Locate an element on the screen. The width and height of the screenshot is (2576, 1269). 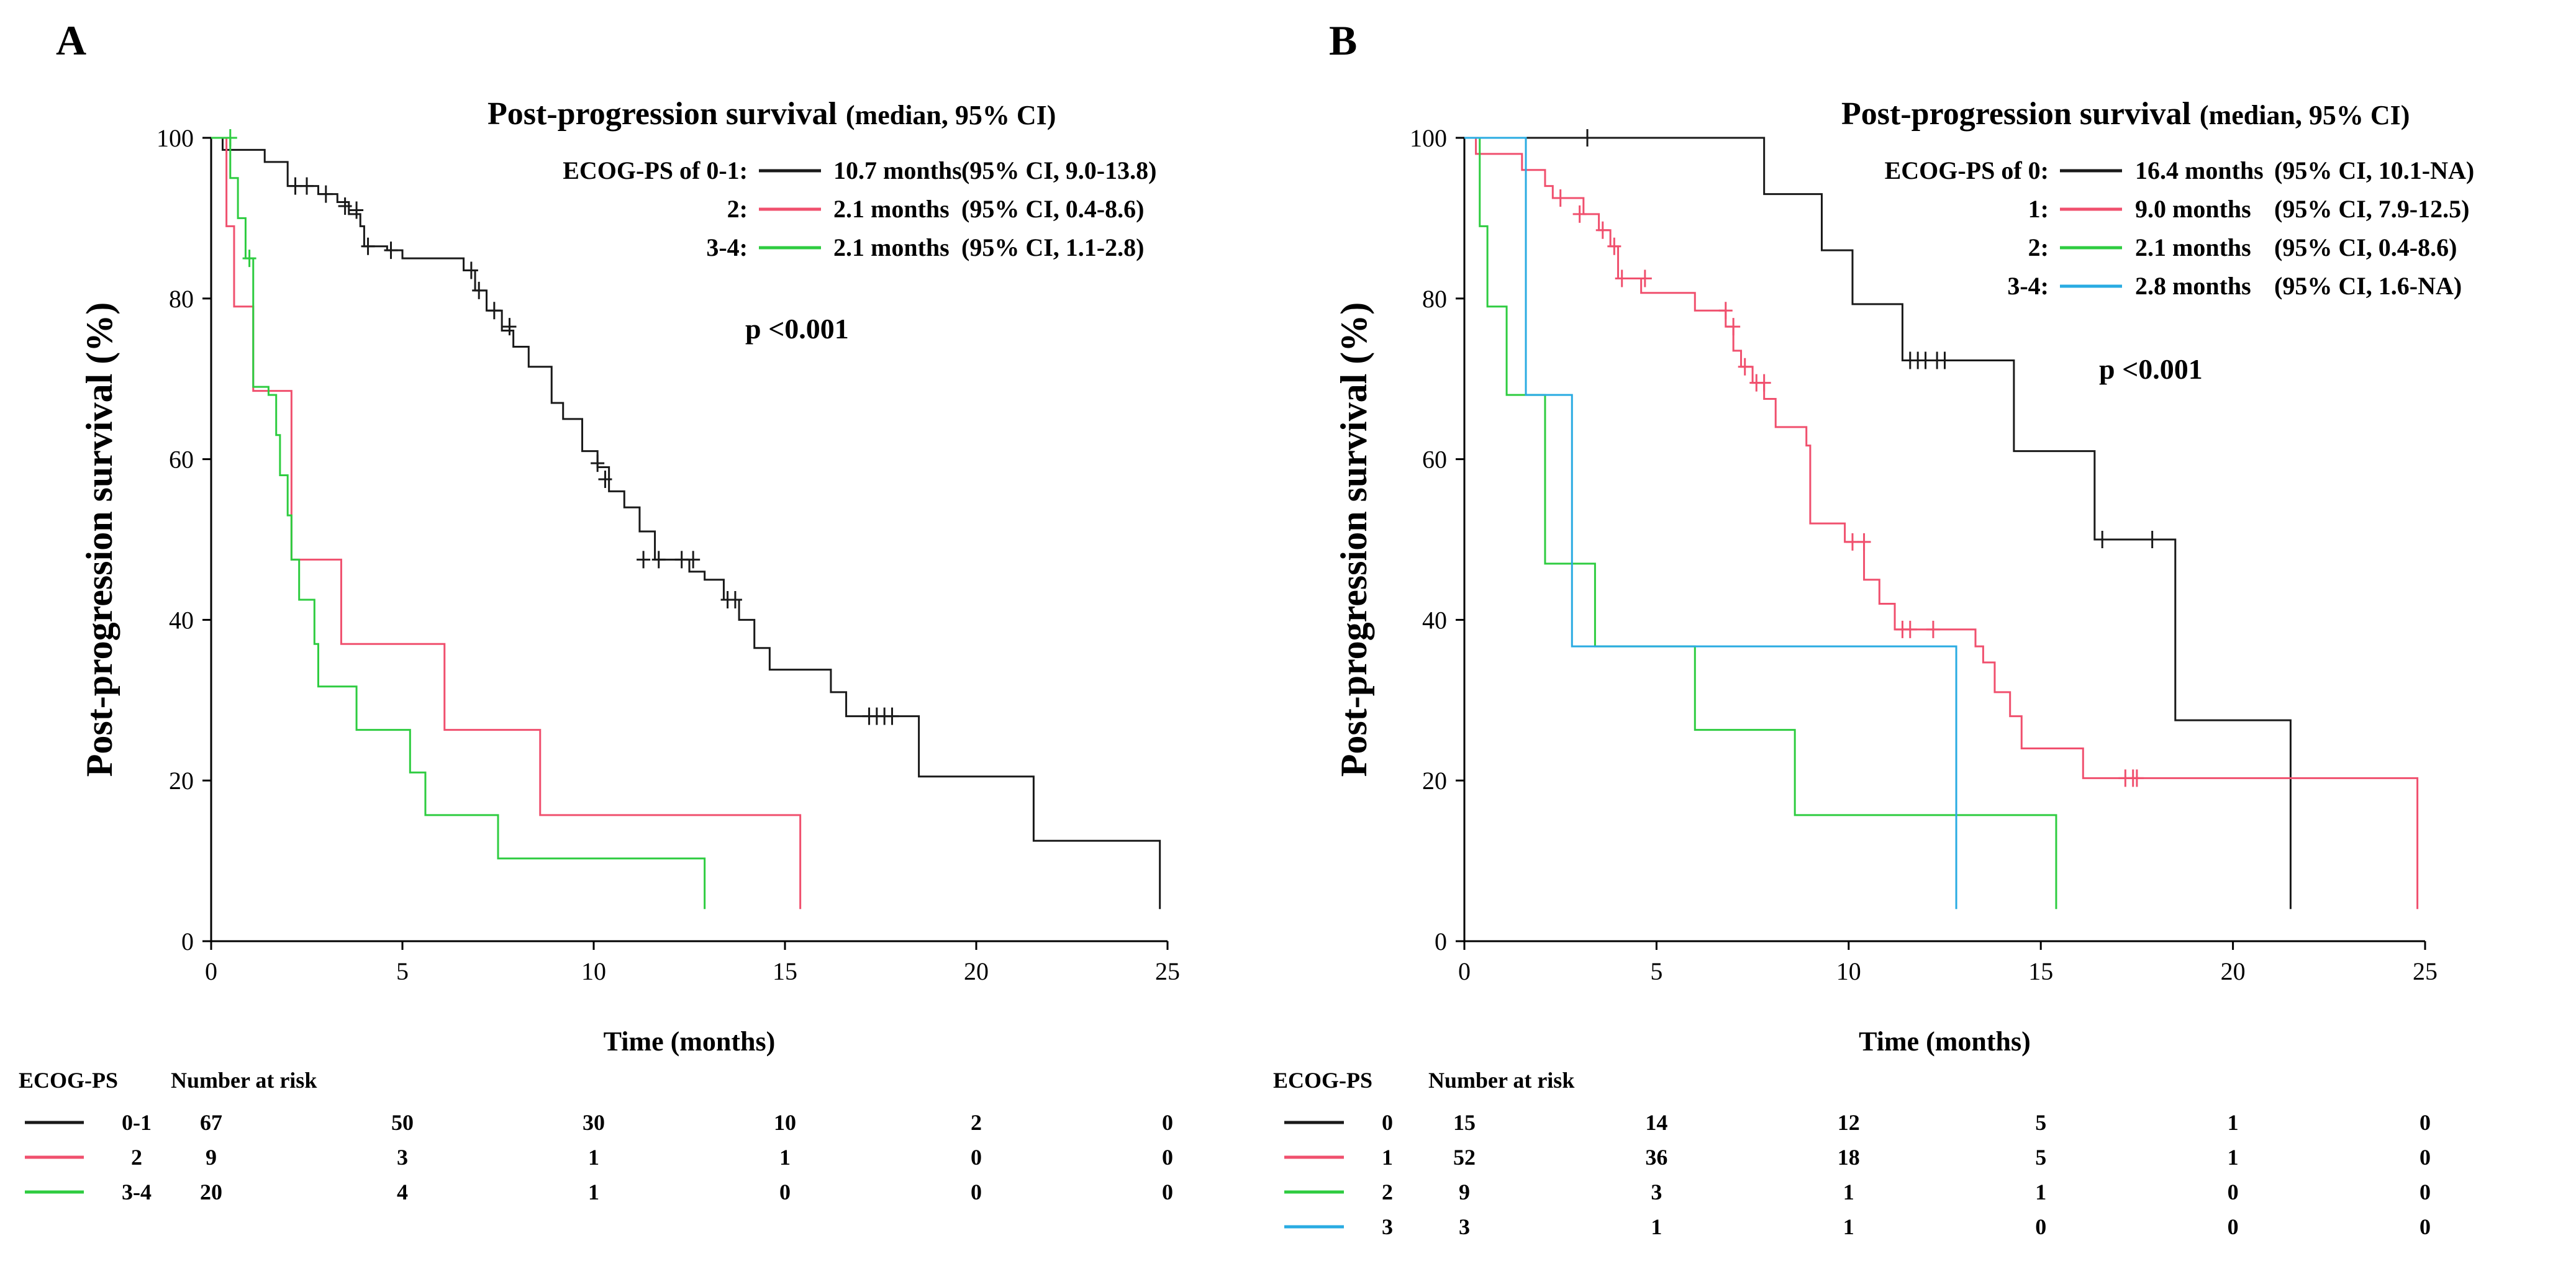
risk-count: 20 is located at coordinates (211, 1192).